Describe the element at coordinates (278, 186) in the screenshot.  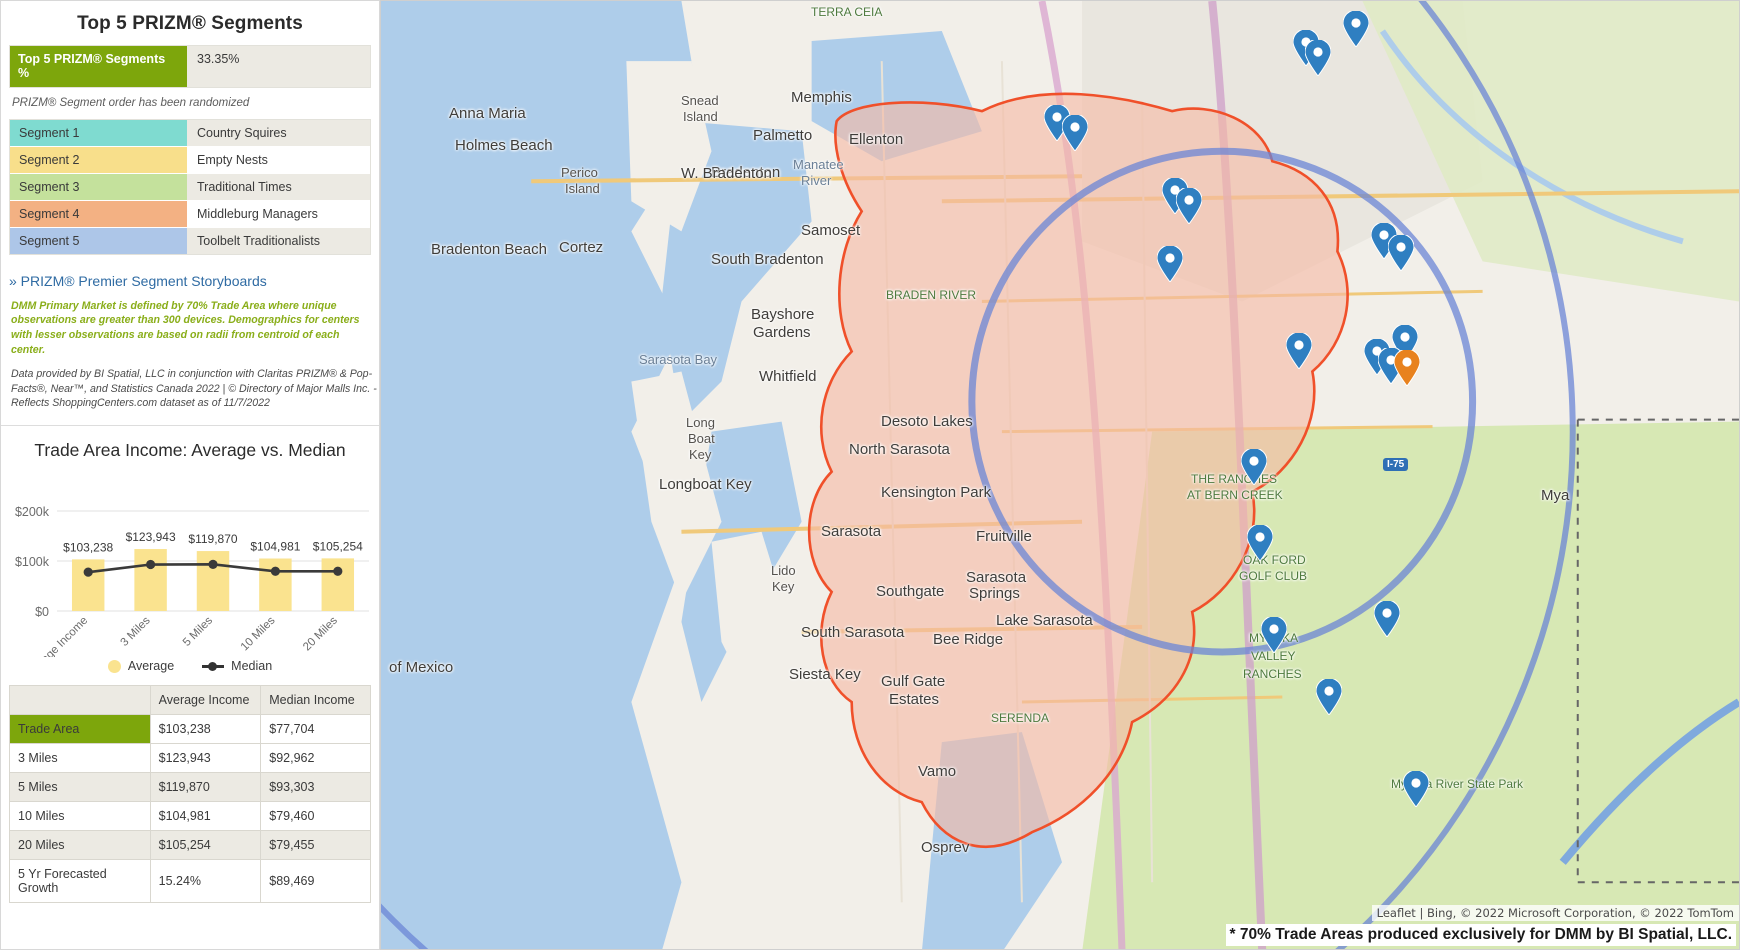
I see `segment-name-3: Traditional Times` at that location.